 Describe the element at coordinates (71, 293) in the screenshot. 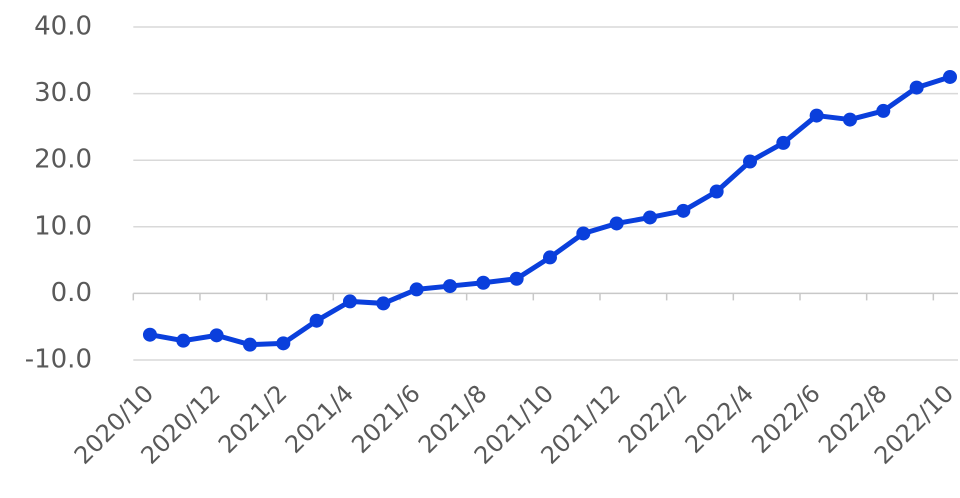

I see `y-tick-label: 0.0` at that location.